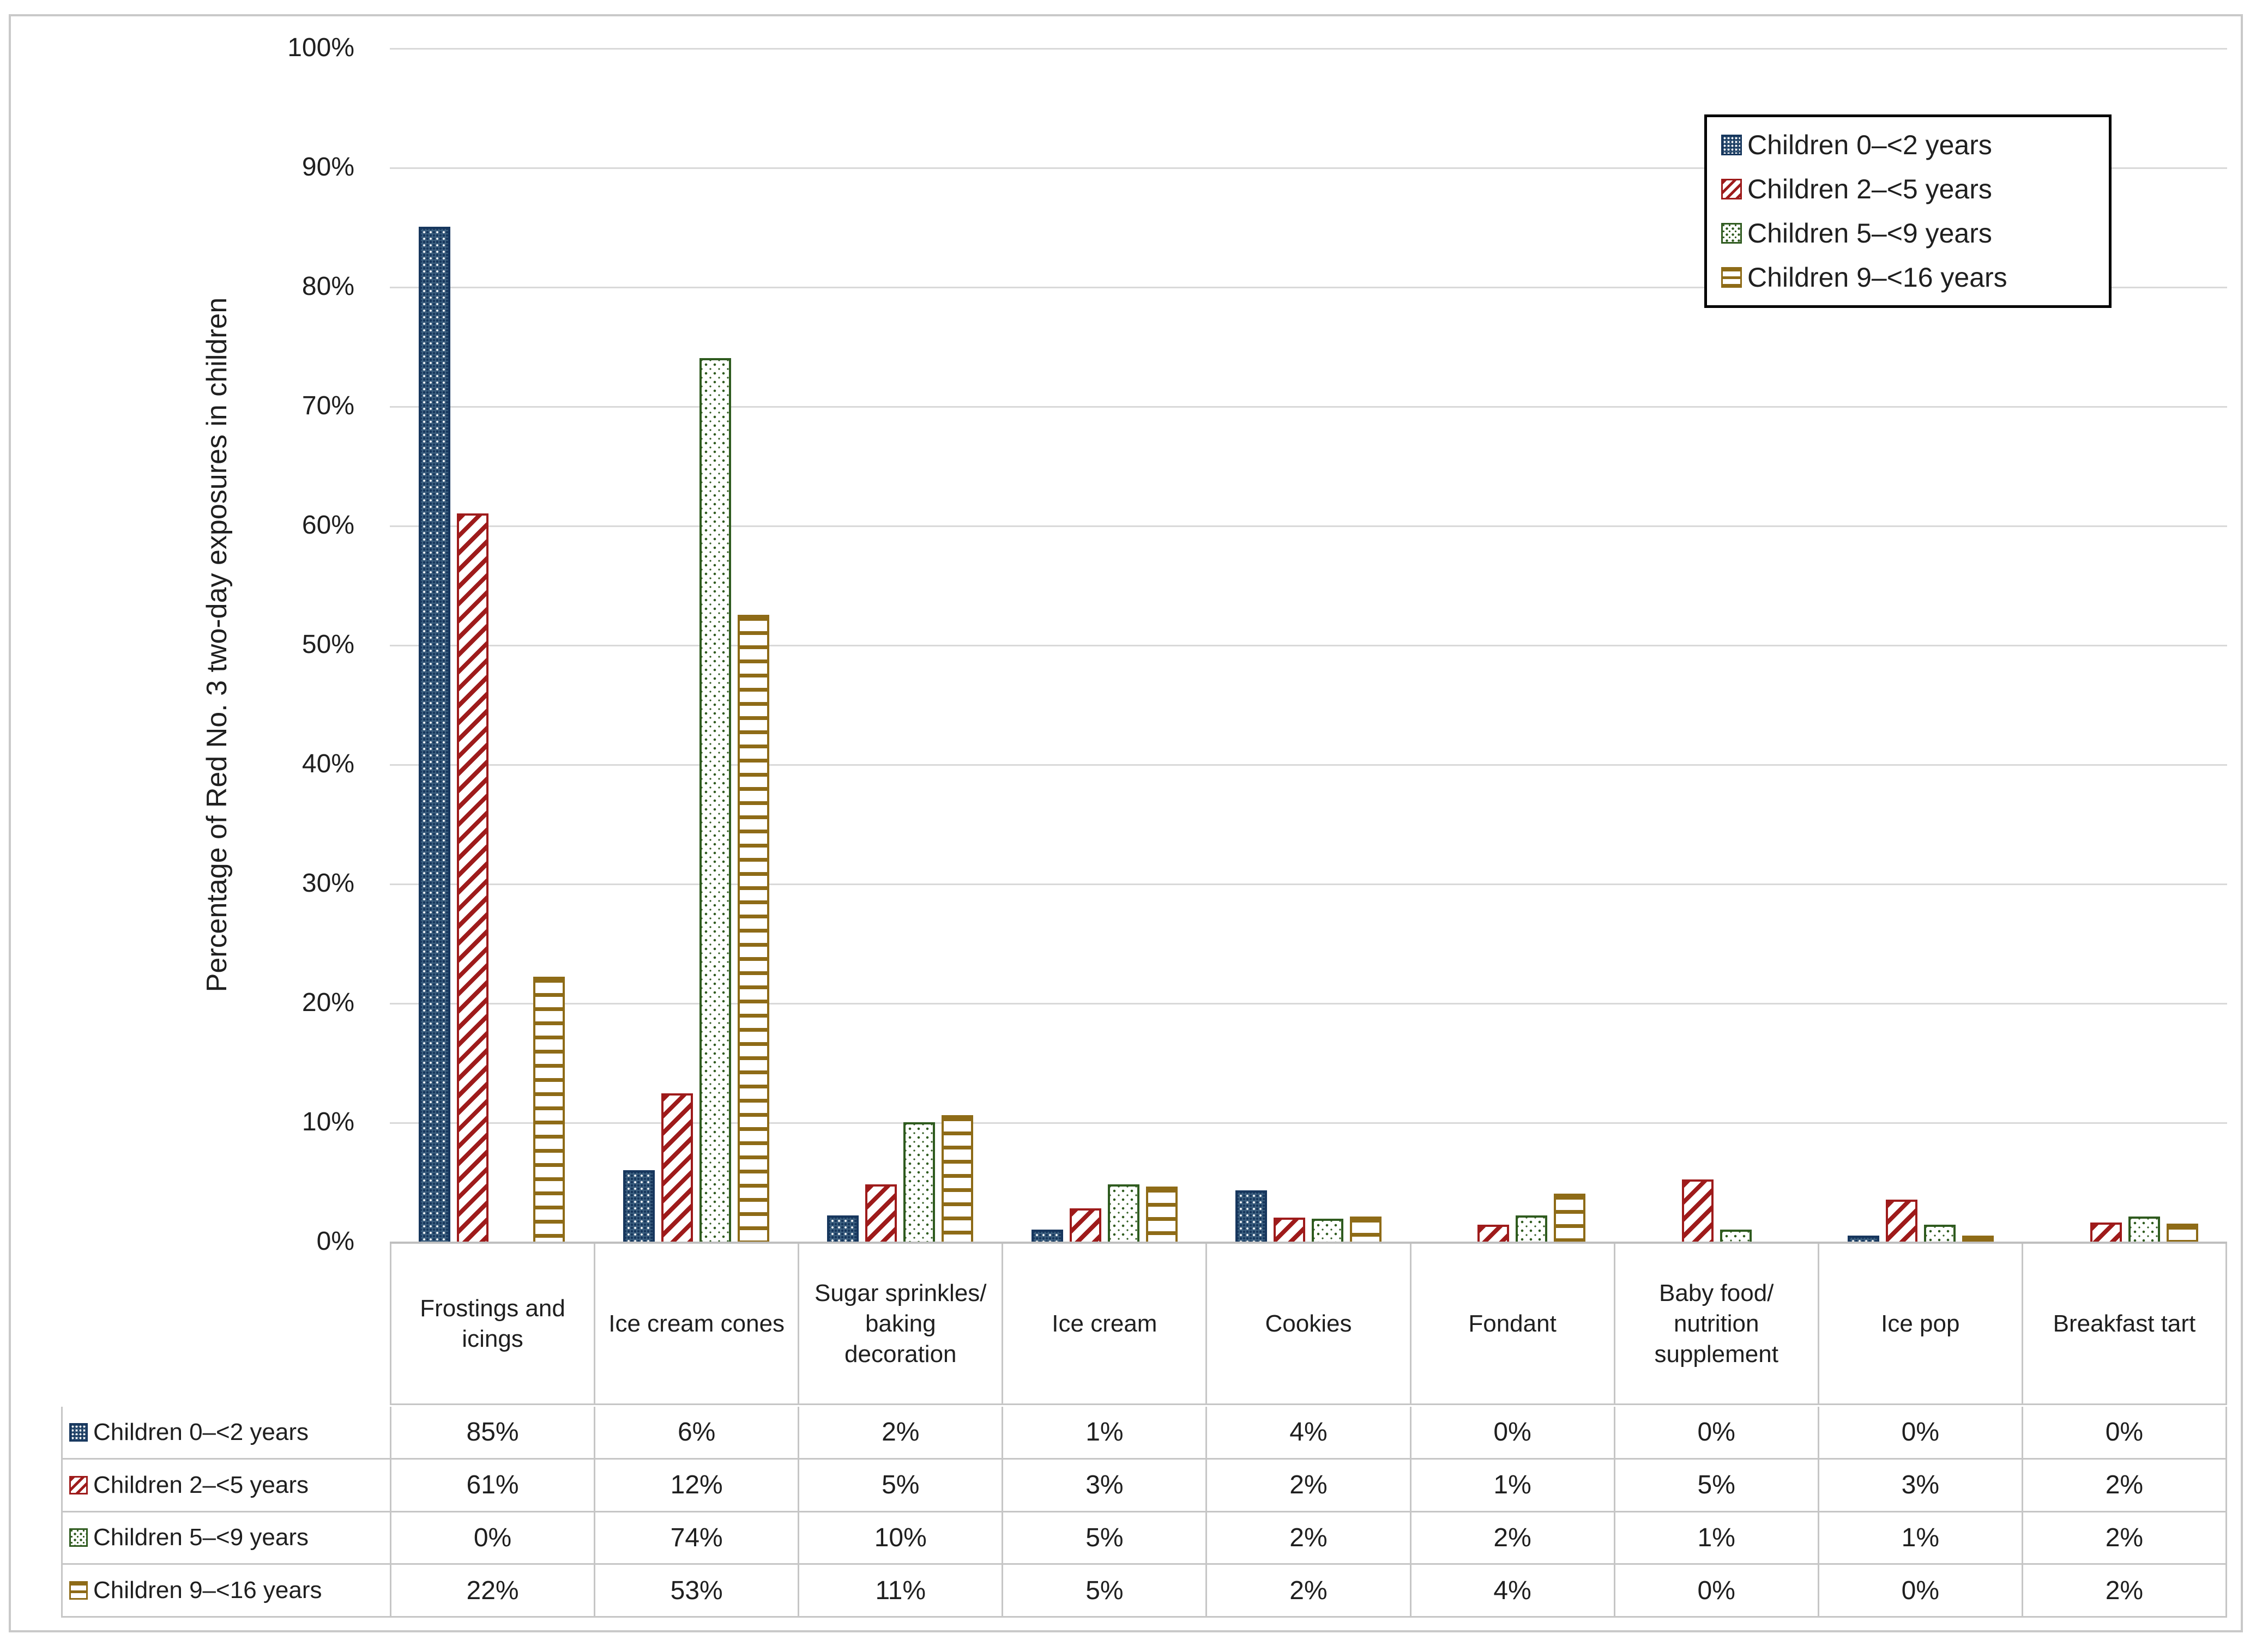  I want to click on table-column-header: Sugar sprinkles/ baking decoration, so click(900, 1323).